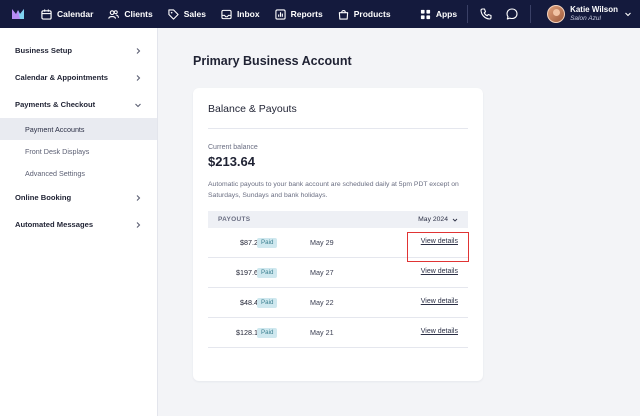  What do you see at coordinates (55, 104) in the screenshot?
I see `sidebar-item-label: Payments & Checkout` at bounding box center [55, 104].